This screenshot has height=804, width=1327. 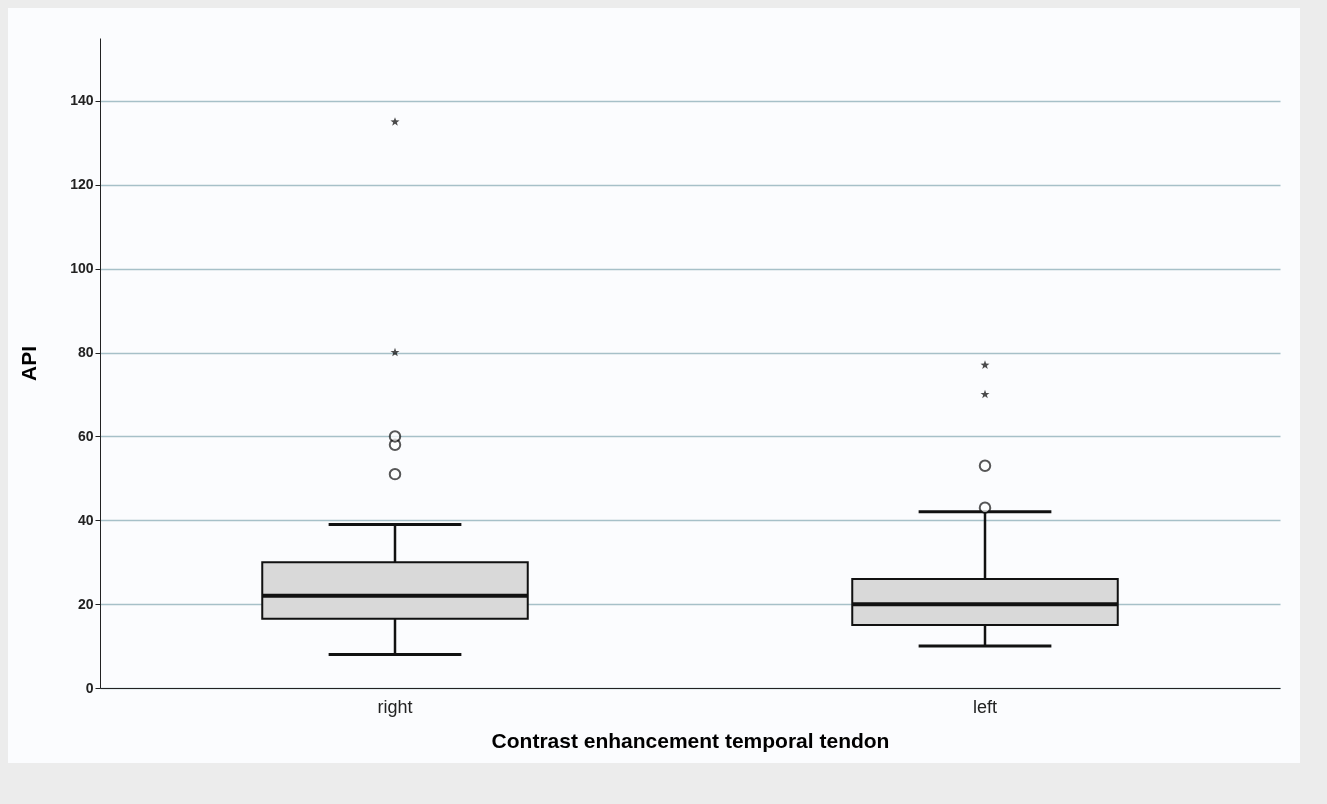 I want to click on y-tick-label: 120, so click(x=82, y=184).